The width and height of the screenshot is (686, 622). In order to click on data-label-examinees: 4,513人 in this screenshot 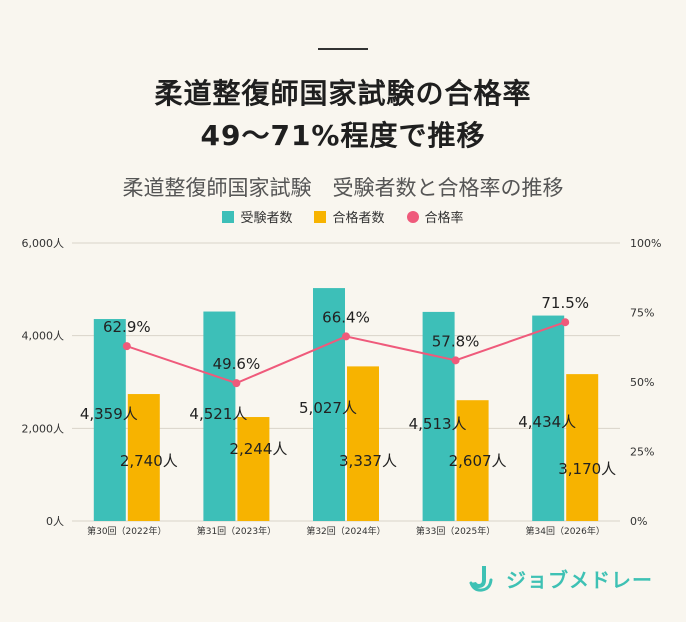, I will do `click(438, 424)`.